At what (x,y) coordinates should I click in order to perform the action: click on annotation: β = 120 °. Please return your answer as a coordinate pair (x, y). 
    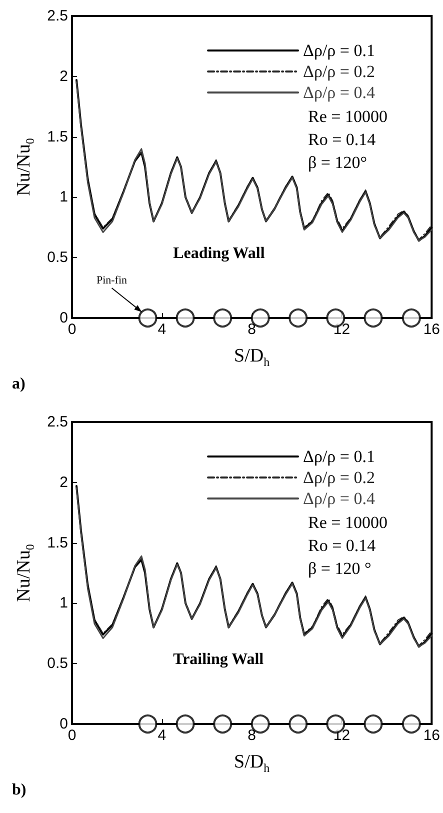
    Looking at the image, I should click on (340, 568).